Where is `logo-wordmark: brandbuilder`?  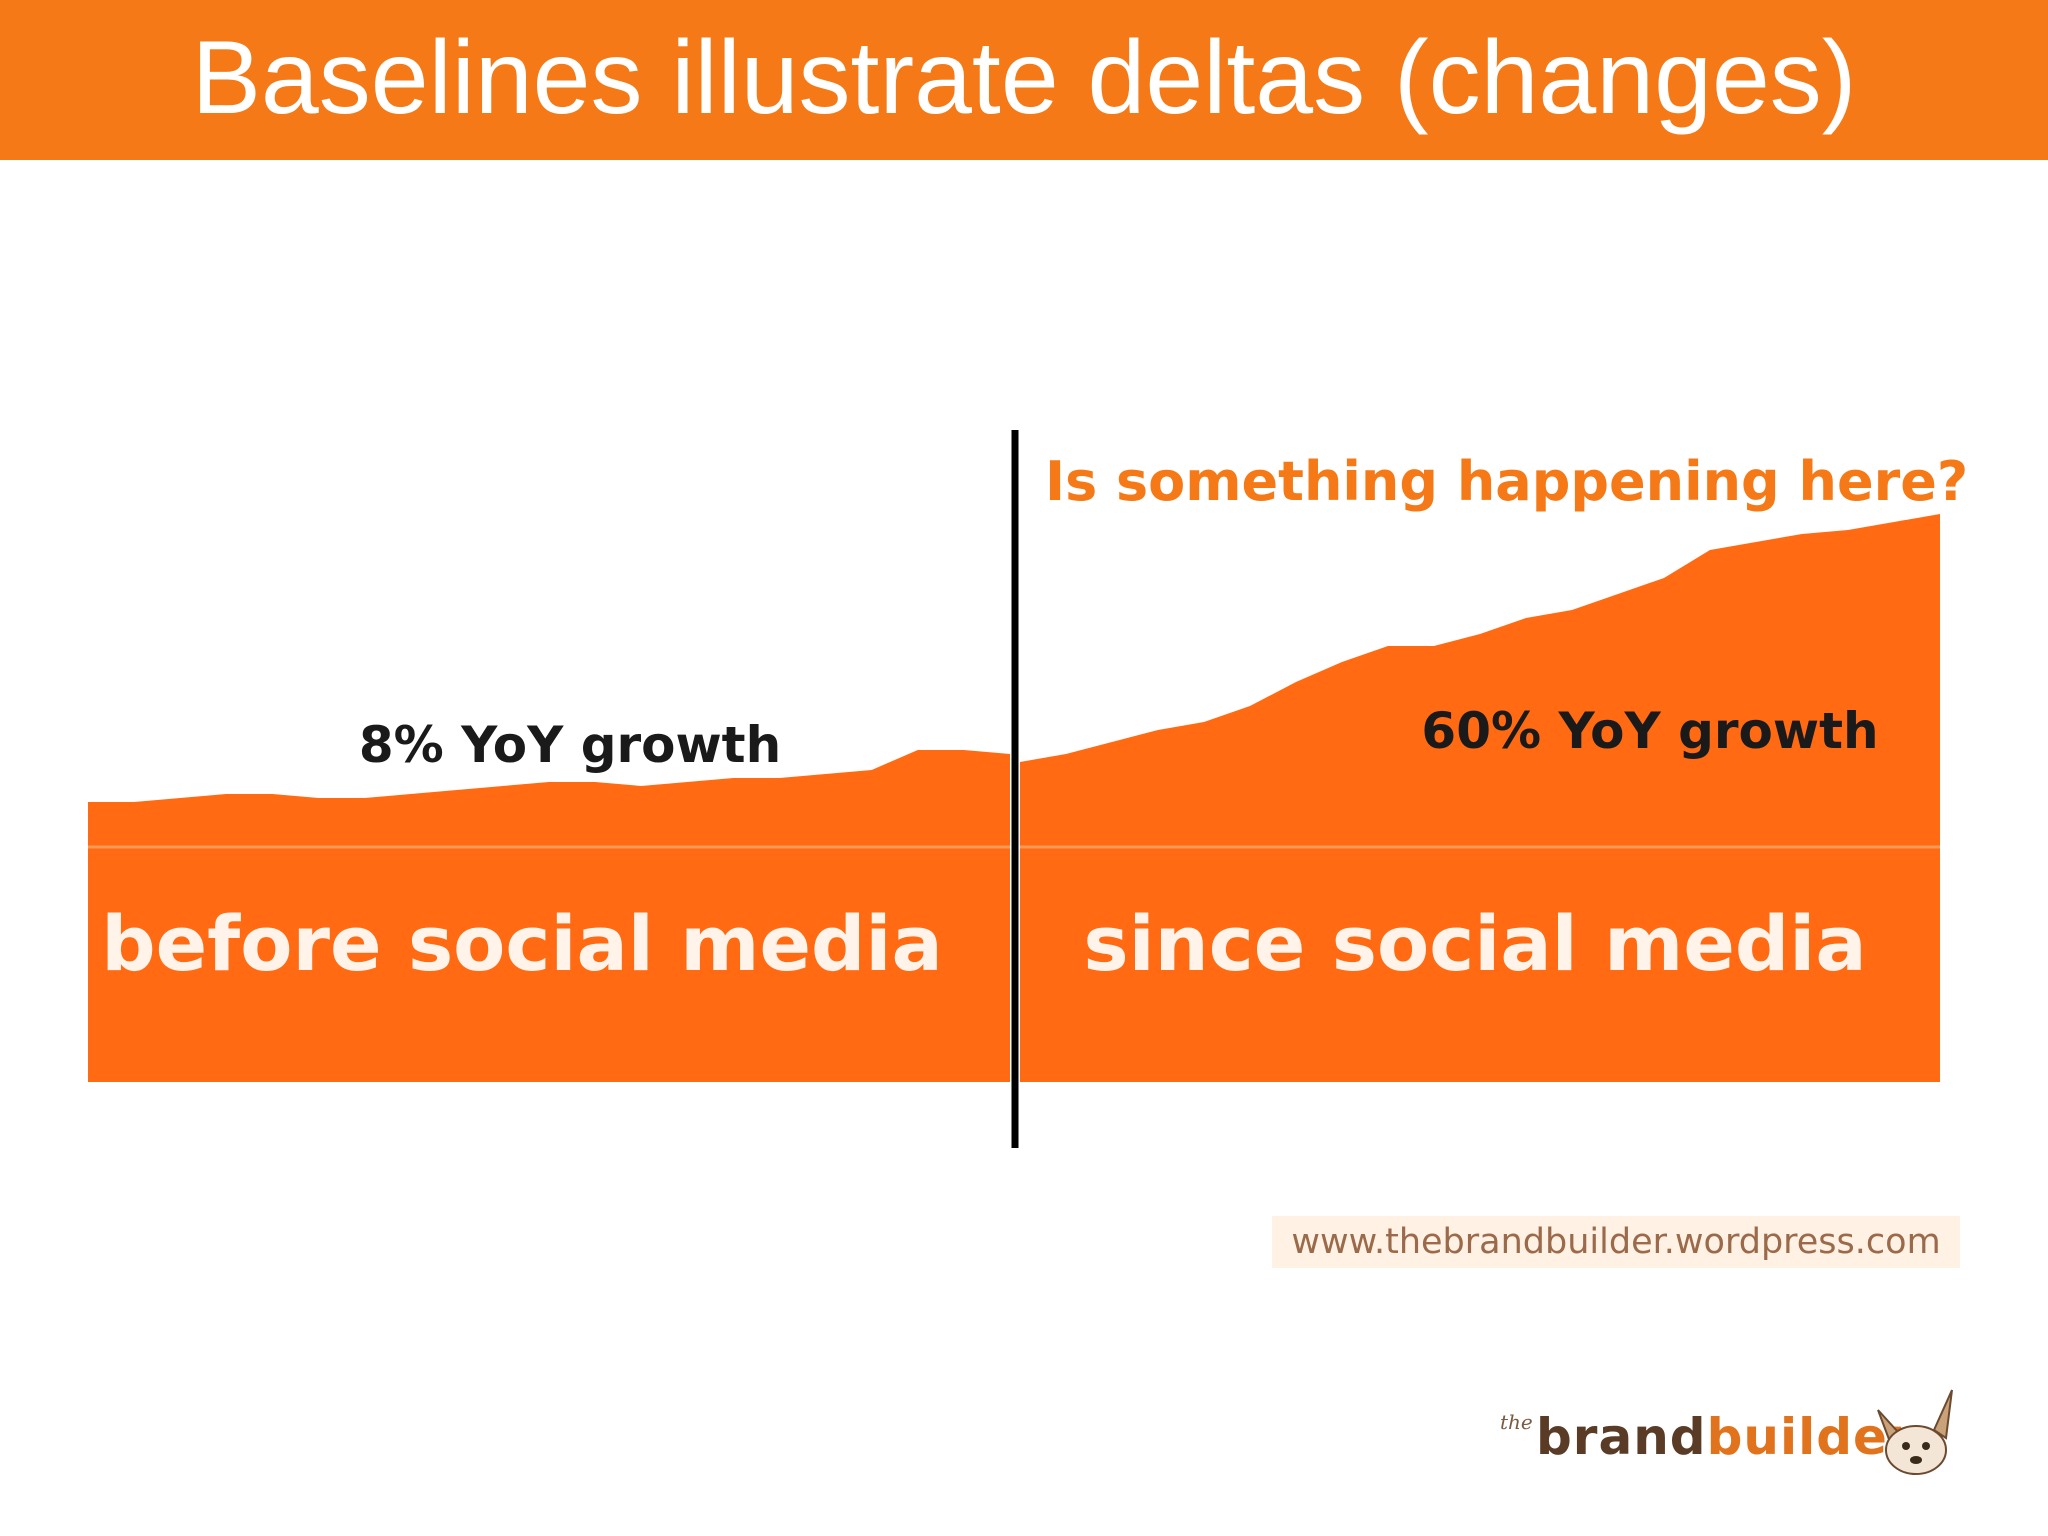 logo-wordmark: brandbuilder is located at coordinates (1725, 1437).